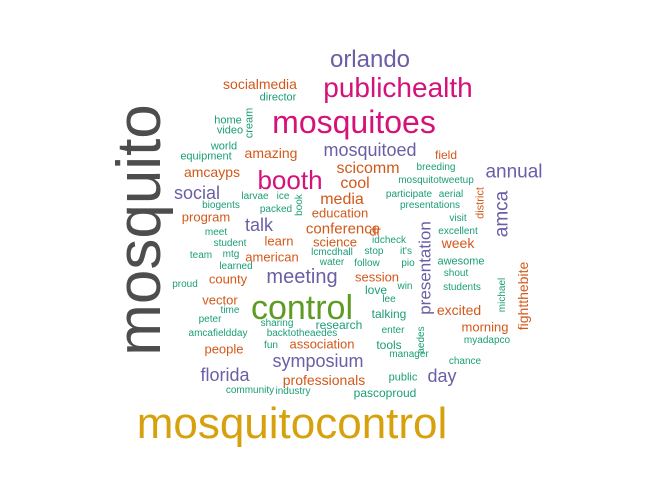 Image resolution: width=672 pixels, height=480 pixels. What do you see at coordinates (355, 183) in the screenshot?
I see `word-cool: cool` at bounding box center [355, 183].